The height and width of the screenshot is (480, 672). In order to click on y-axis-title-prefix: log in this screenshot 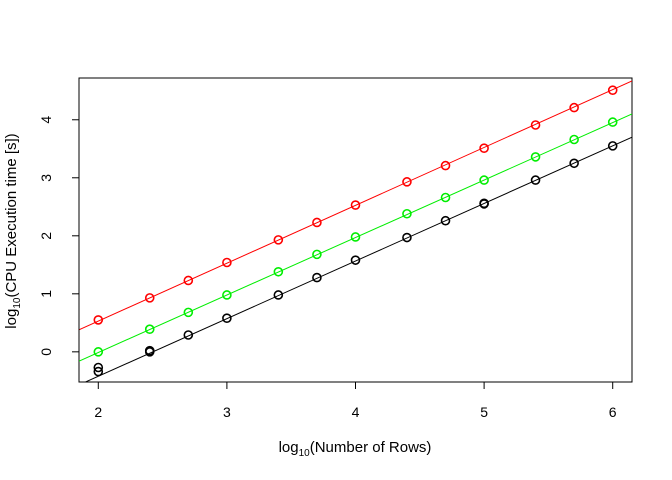, I will do `click(11, 319)`.